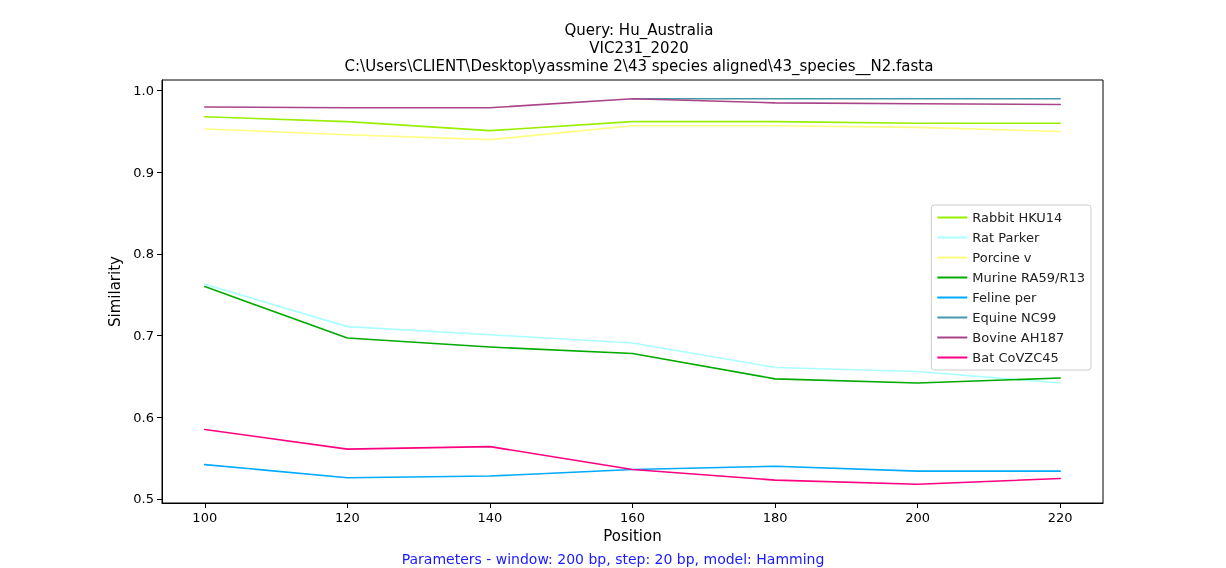  Describe the element at coordinates (1006, 237) in the screenshot. I see `legend-label: Rat Parker` at that location.